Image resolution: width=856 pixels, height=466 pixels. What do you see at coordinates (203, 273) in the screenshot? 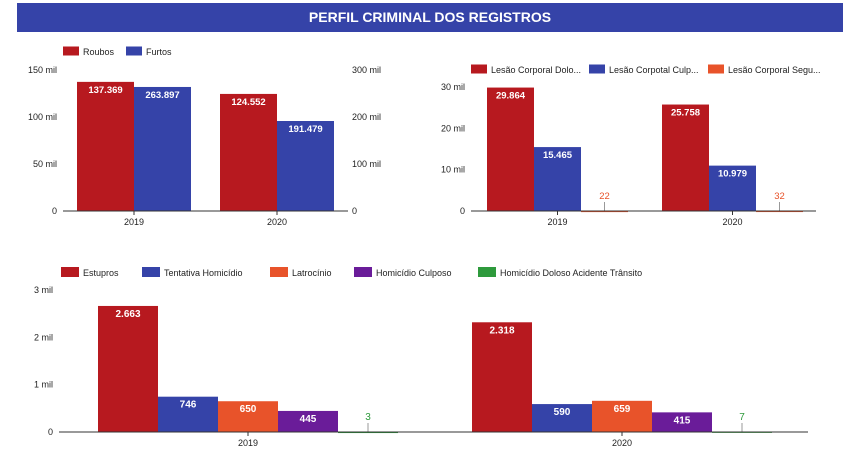
I see `legend-label: Tentativa Homicídio` at bounding box center [203, 273].